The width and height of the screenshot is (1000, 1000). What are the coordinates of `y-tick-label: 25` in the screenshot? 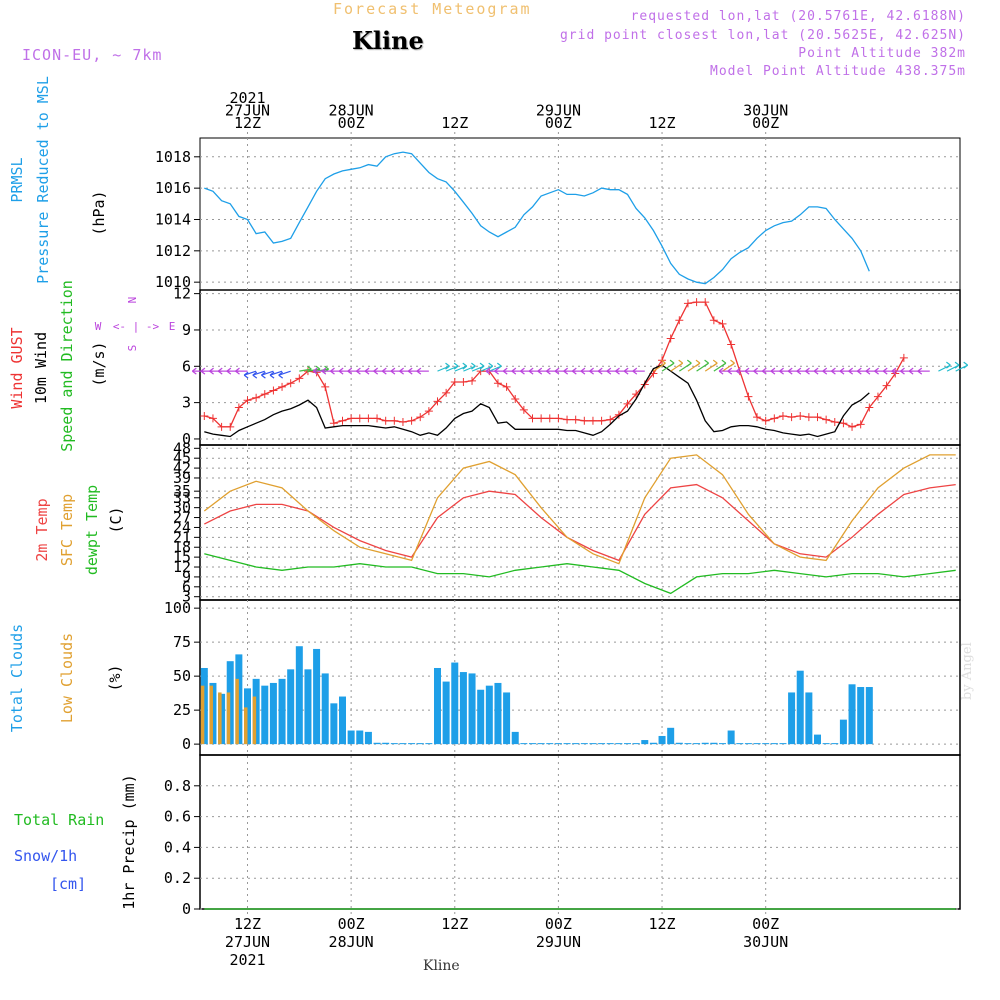 It's located at (182, 710).